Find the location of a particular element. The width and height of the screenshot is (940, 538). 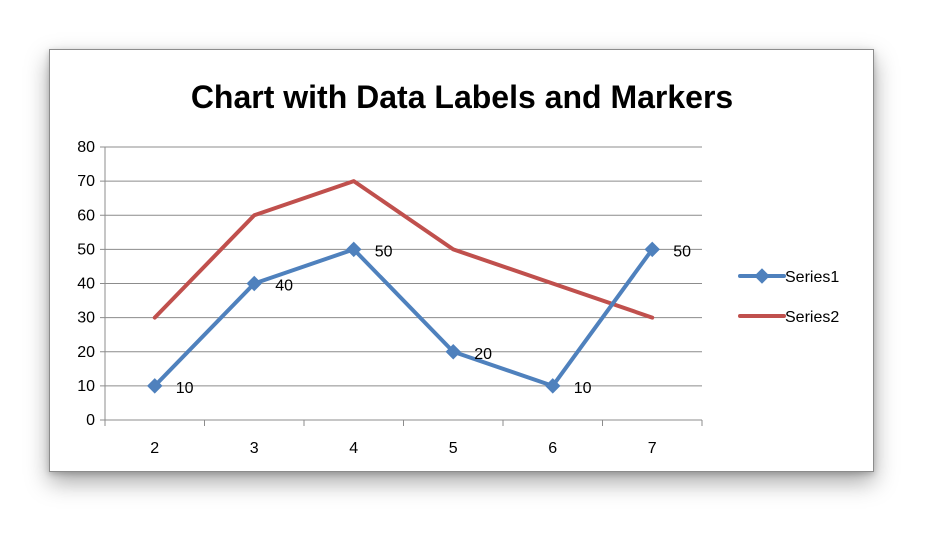

x-tick-label: 5 is located at coordinates (453, 448).